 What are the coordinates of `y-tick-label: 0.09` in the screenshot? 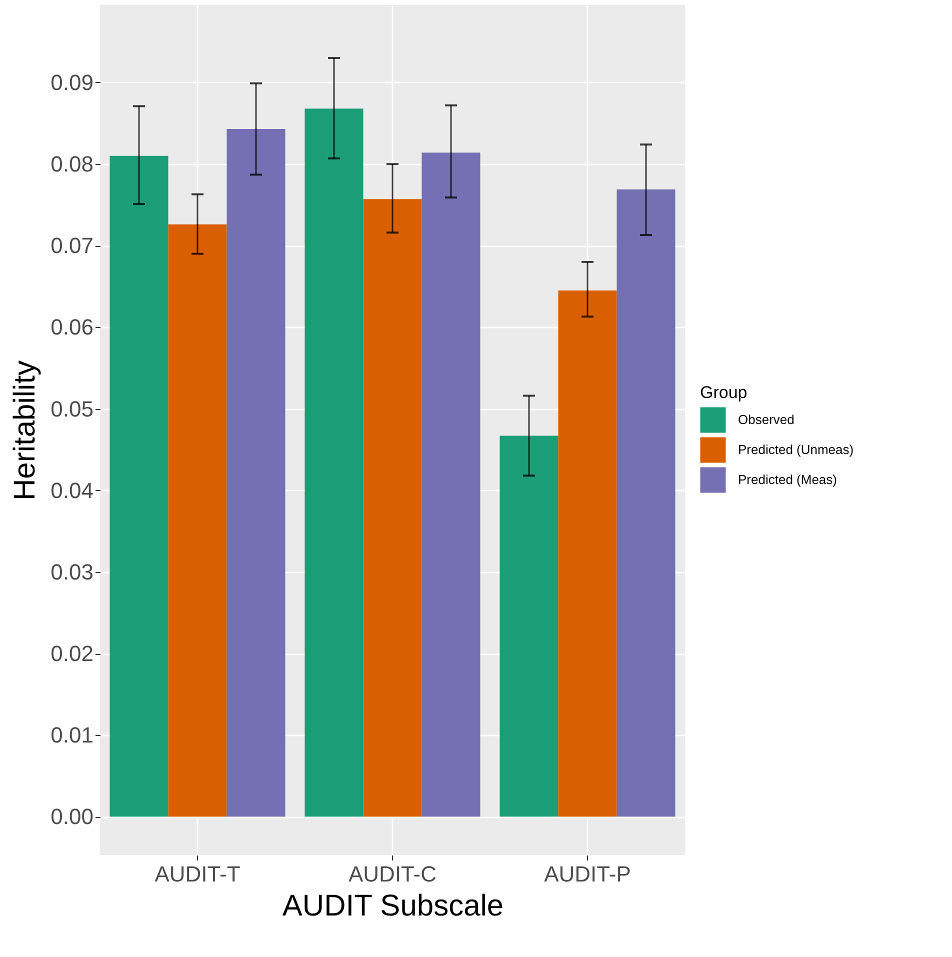 It's located at (72, 82).